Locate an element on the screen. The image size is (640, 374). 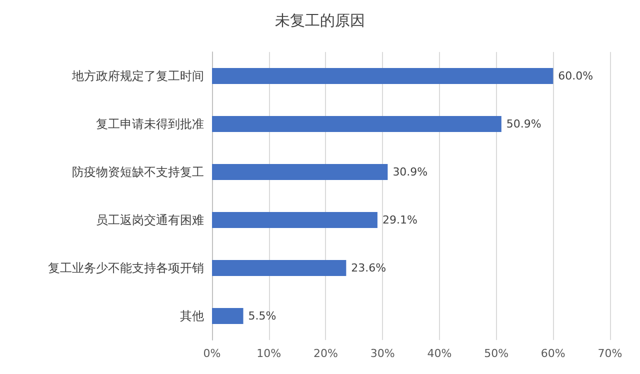
y-tick-label: 其他 is located at coordinates (192, 316).